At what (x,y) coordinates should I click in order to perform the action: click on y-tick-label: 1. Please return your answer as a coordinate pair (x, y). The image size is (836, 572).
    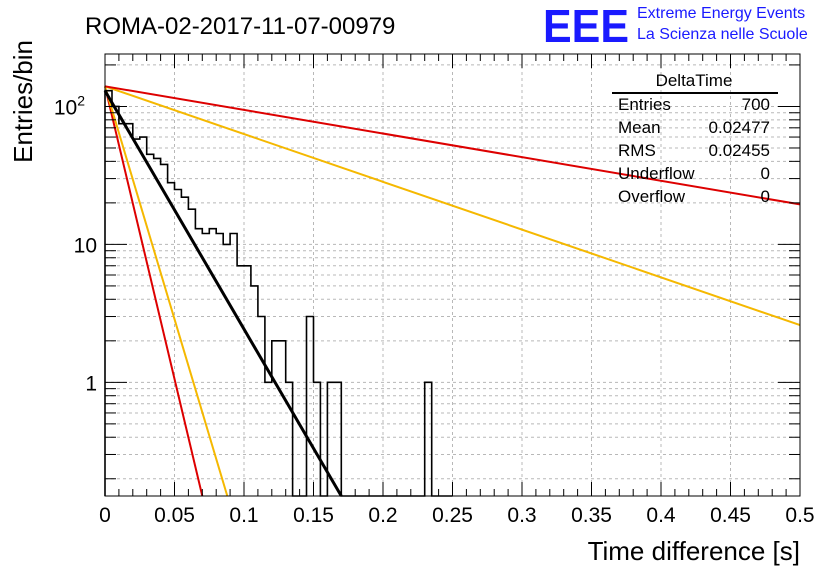
    Looking at the image, I should click on (91, 383).